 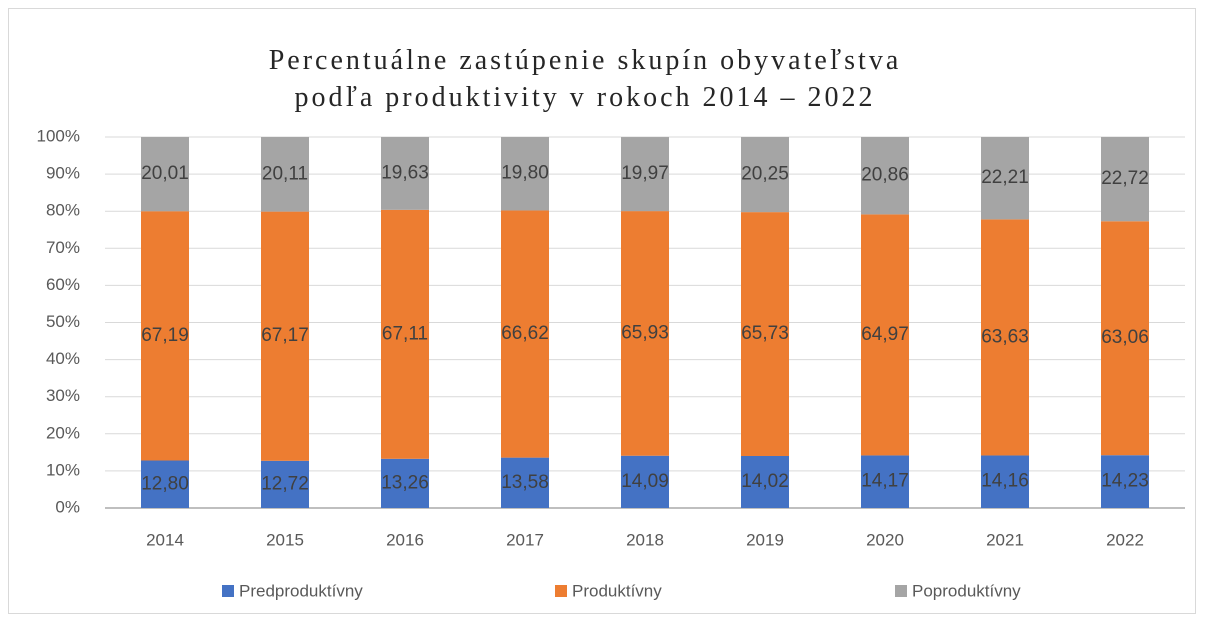 I want to click on x-tick-label: 2015, so click(x=285, y=539).